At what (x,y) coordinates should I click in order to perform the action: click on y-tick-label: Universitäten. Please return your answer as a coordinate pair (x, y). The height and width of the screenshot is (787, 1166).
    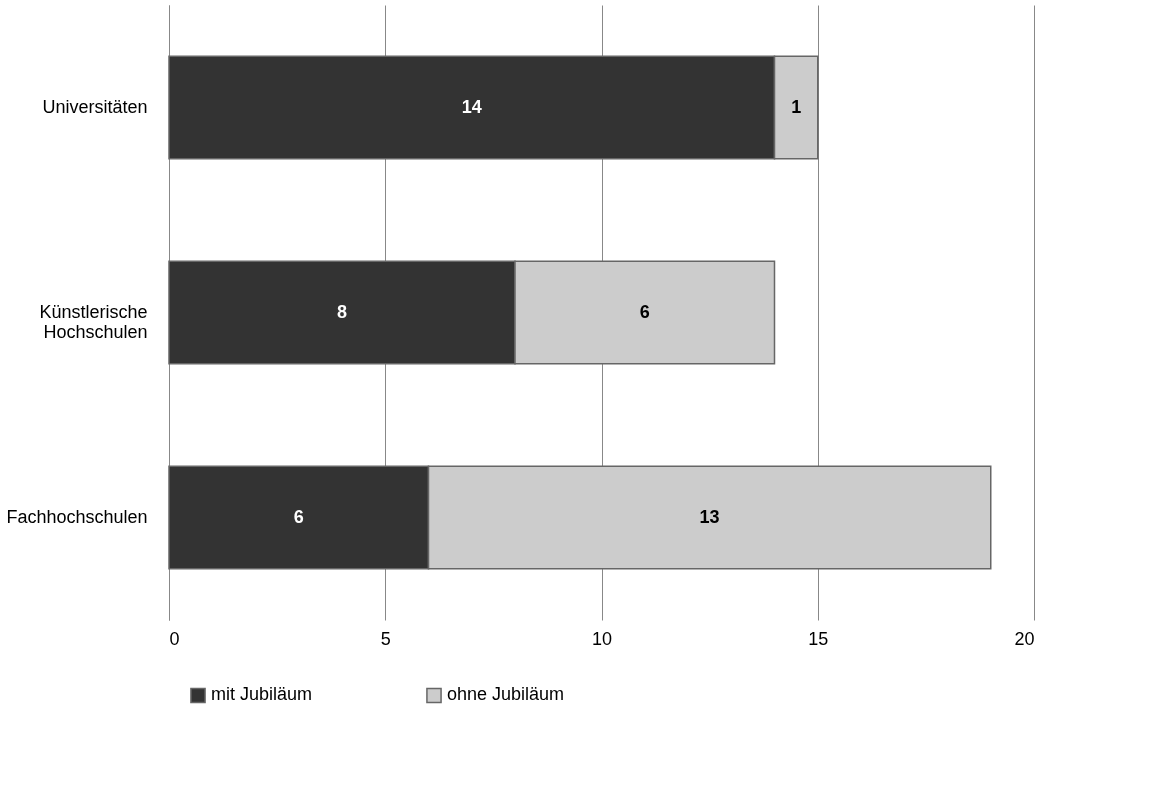
    Looking at the image, I should click on (95, 106).